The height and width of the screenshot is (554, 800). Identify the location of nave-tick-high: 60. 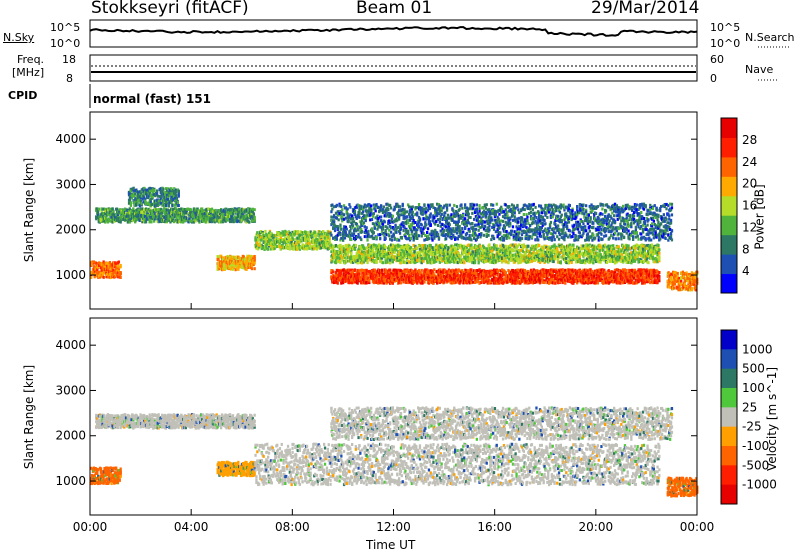
(717, 59).